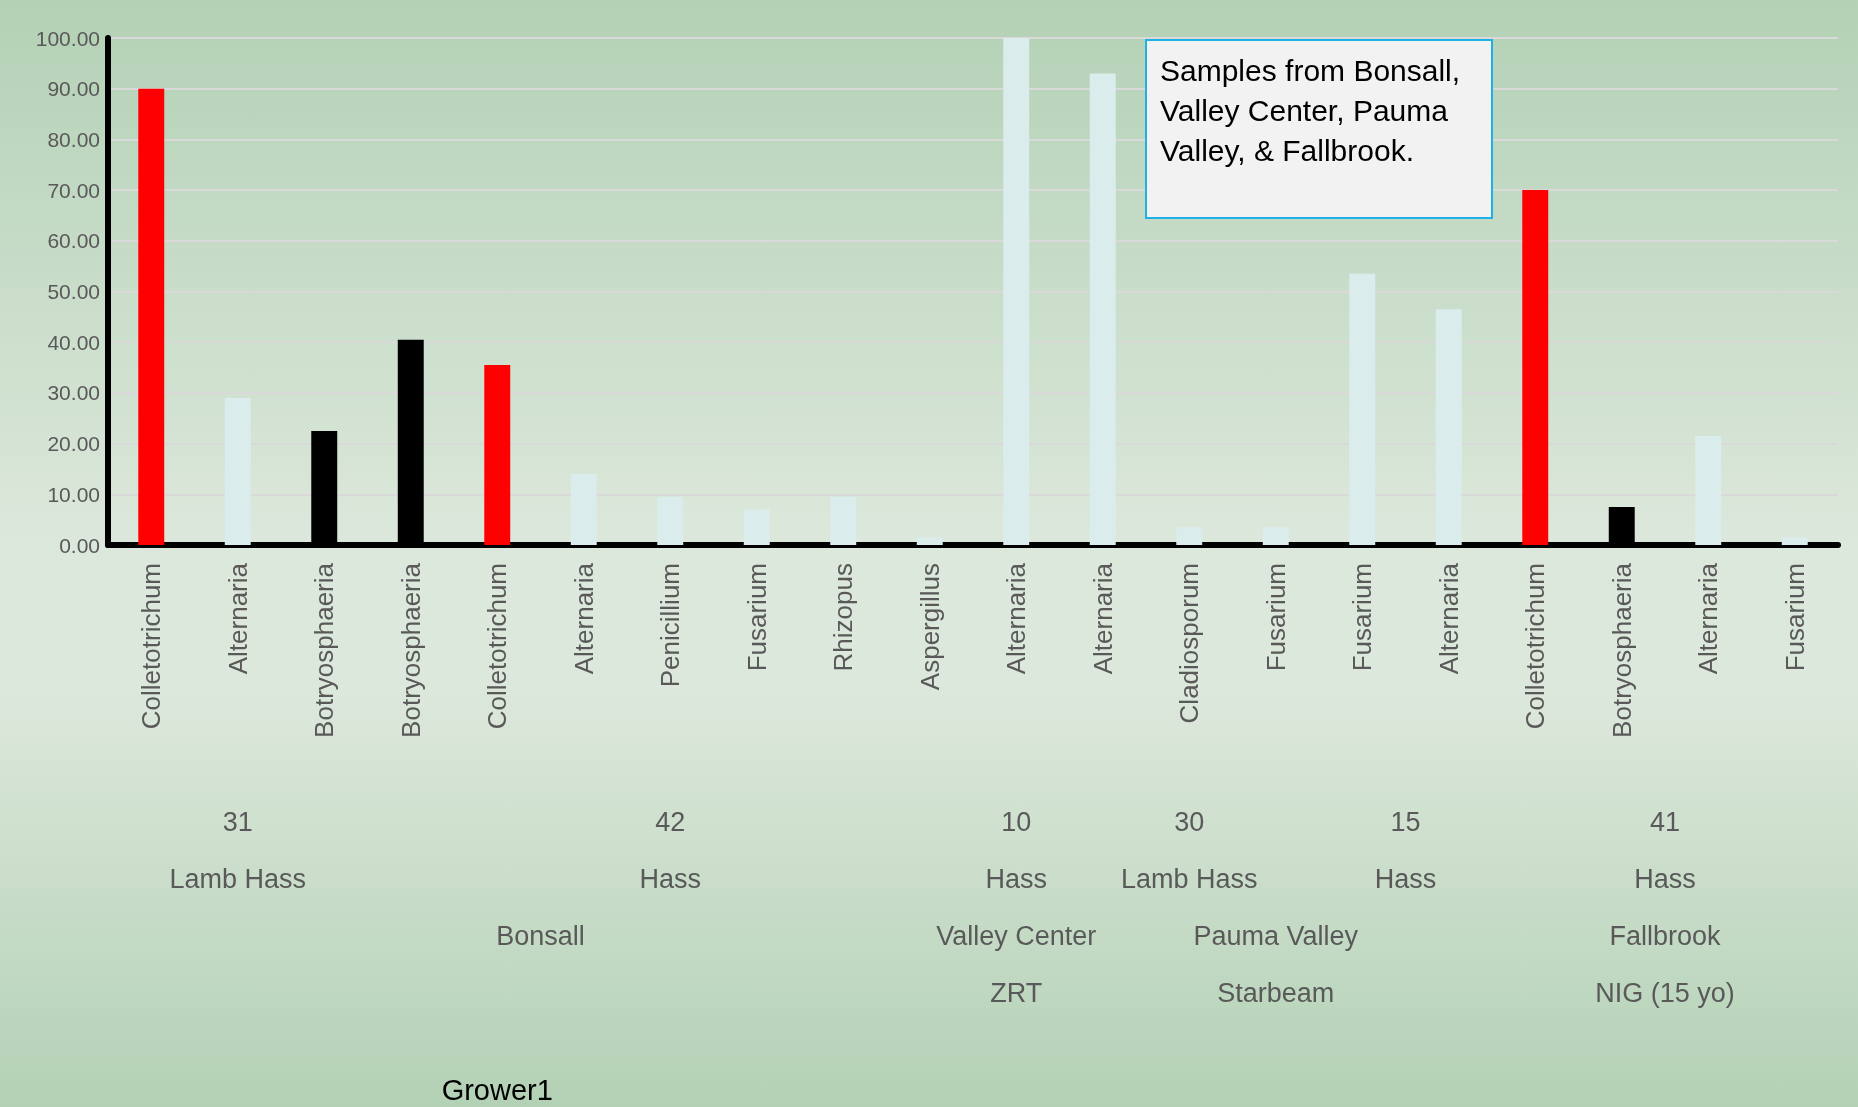  I want to click on y-tick-label: 100.00, so click(67, 38).